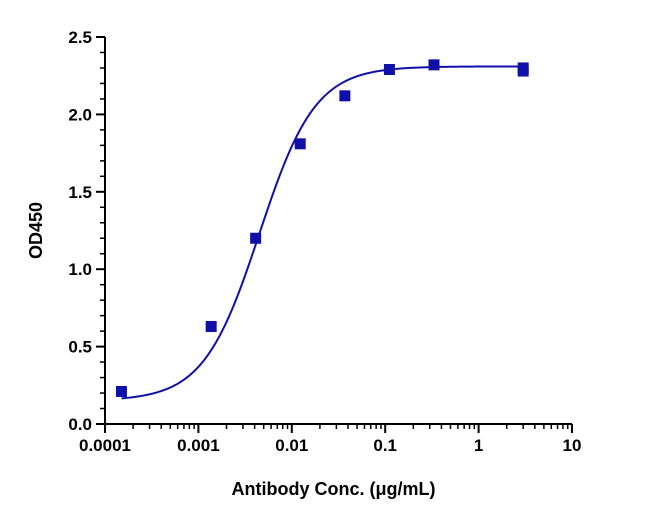  I want to click on x-tick-label: 0.01, so click(291, 445).